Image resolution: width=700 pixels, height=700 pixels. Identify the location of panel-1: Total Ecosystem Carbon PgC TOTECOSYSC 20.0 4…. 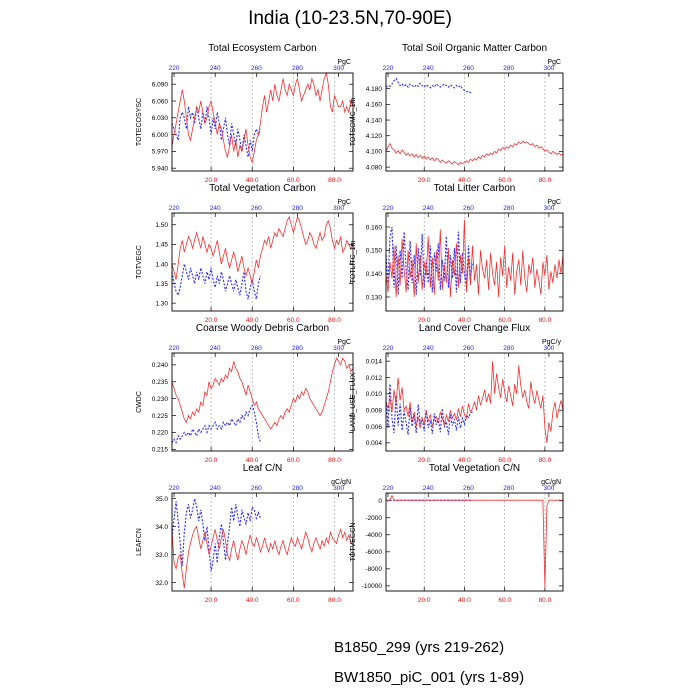
(245, 113).